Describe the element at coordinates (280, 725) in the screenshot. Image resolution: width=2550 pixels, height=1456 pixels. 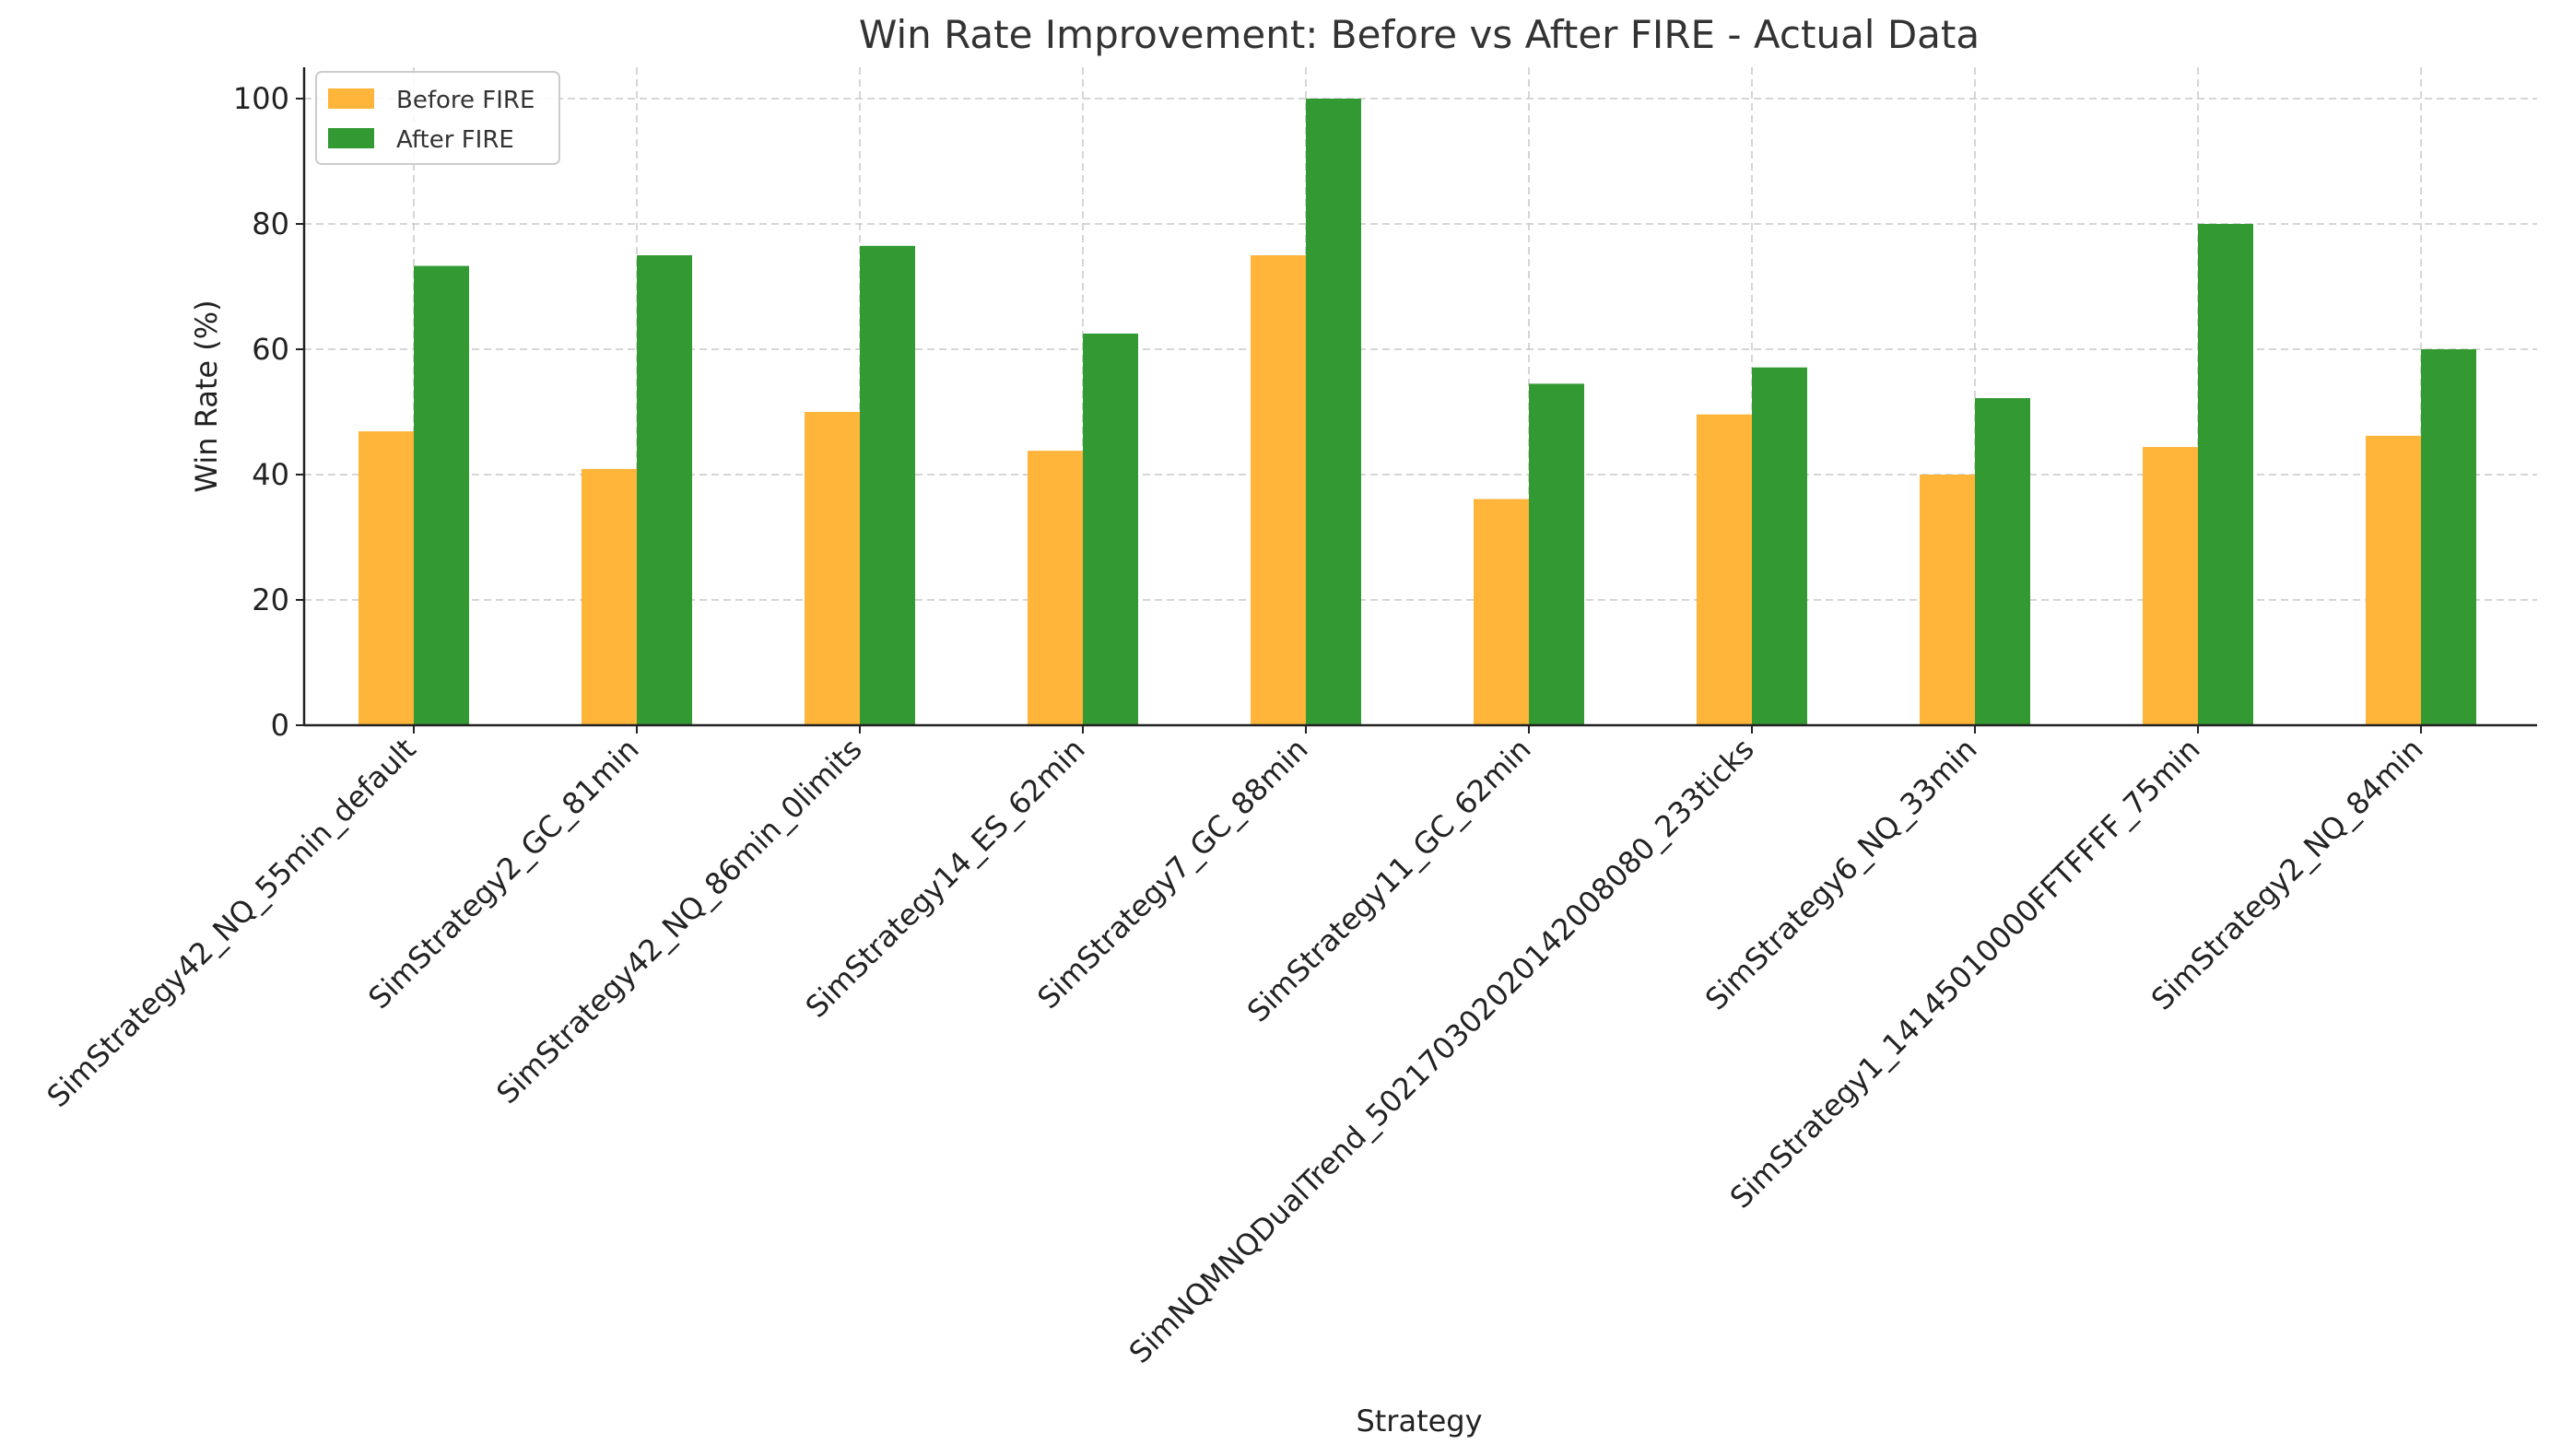
I see `y-tick-label: 0` at that location.